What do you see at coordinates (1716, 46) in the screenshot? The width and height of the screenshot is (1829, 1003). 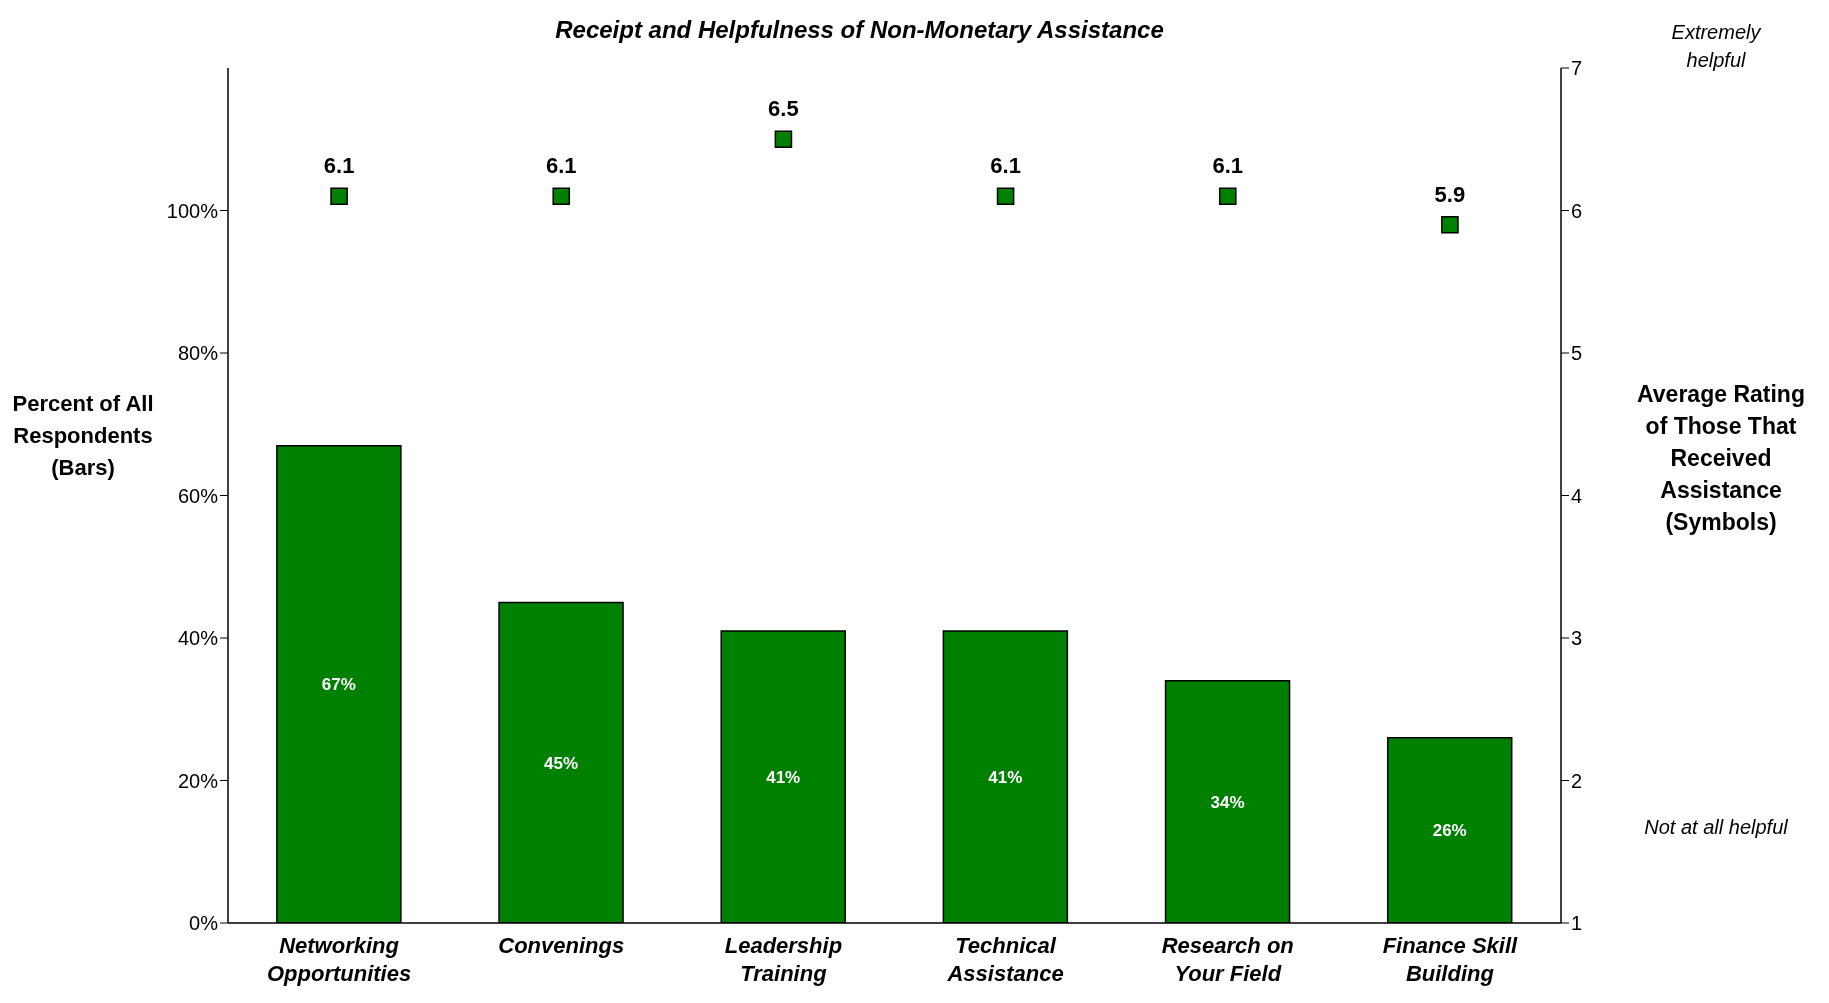 I see `text: Extremely helpful` at bounding box center [1716, 46].